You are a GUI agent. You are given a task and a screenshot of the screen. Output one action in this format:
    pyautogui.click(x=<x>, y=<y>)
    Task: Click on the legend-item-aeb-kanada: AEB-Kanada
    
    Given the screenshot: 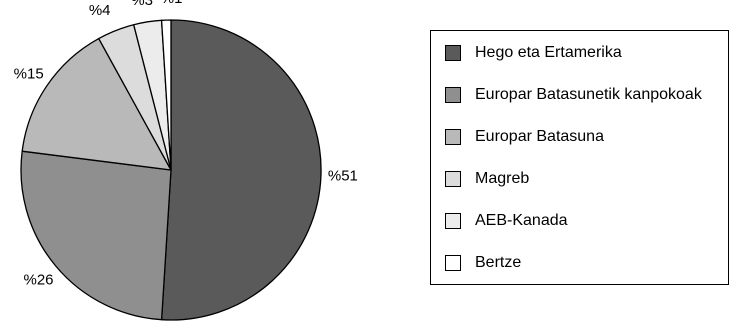 What is the action you would take?
    pyautogui.click(x=506, y=221)
    